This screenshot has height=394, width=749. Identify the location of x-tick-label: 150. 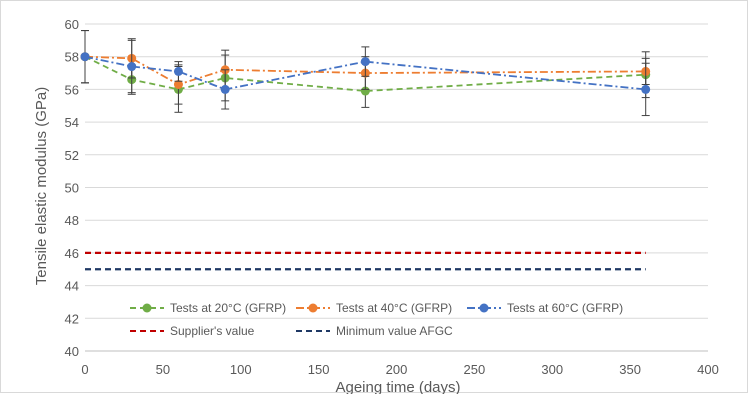
(319, 369).